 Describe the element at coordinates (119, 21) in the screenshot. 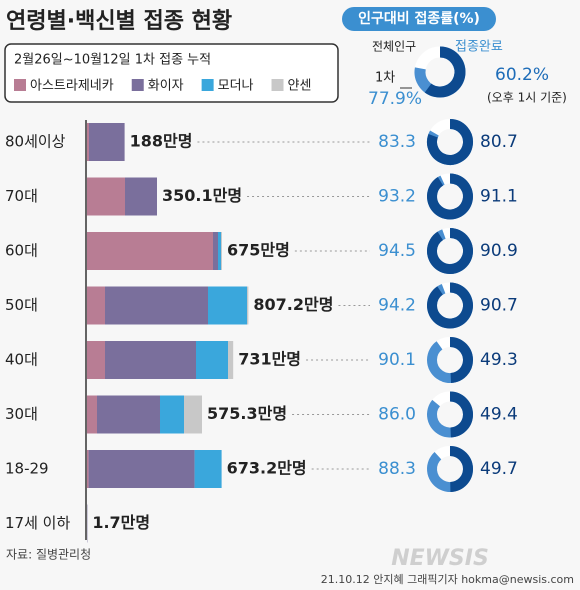

I see `chart-title: 연령별·백신별 접종 현황` at that location.